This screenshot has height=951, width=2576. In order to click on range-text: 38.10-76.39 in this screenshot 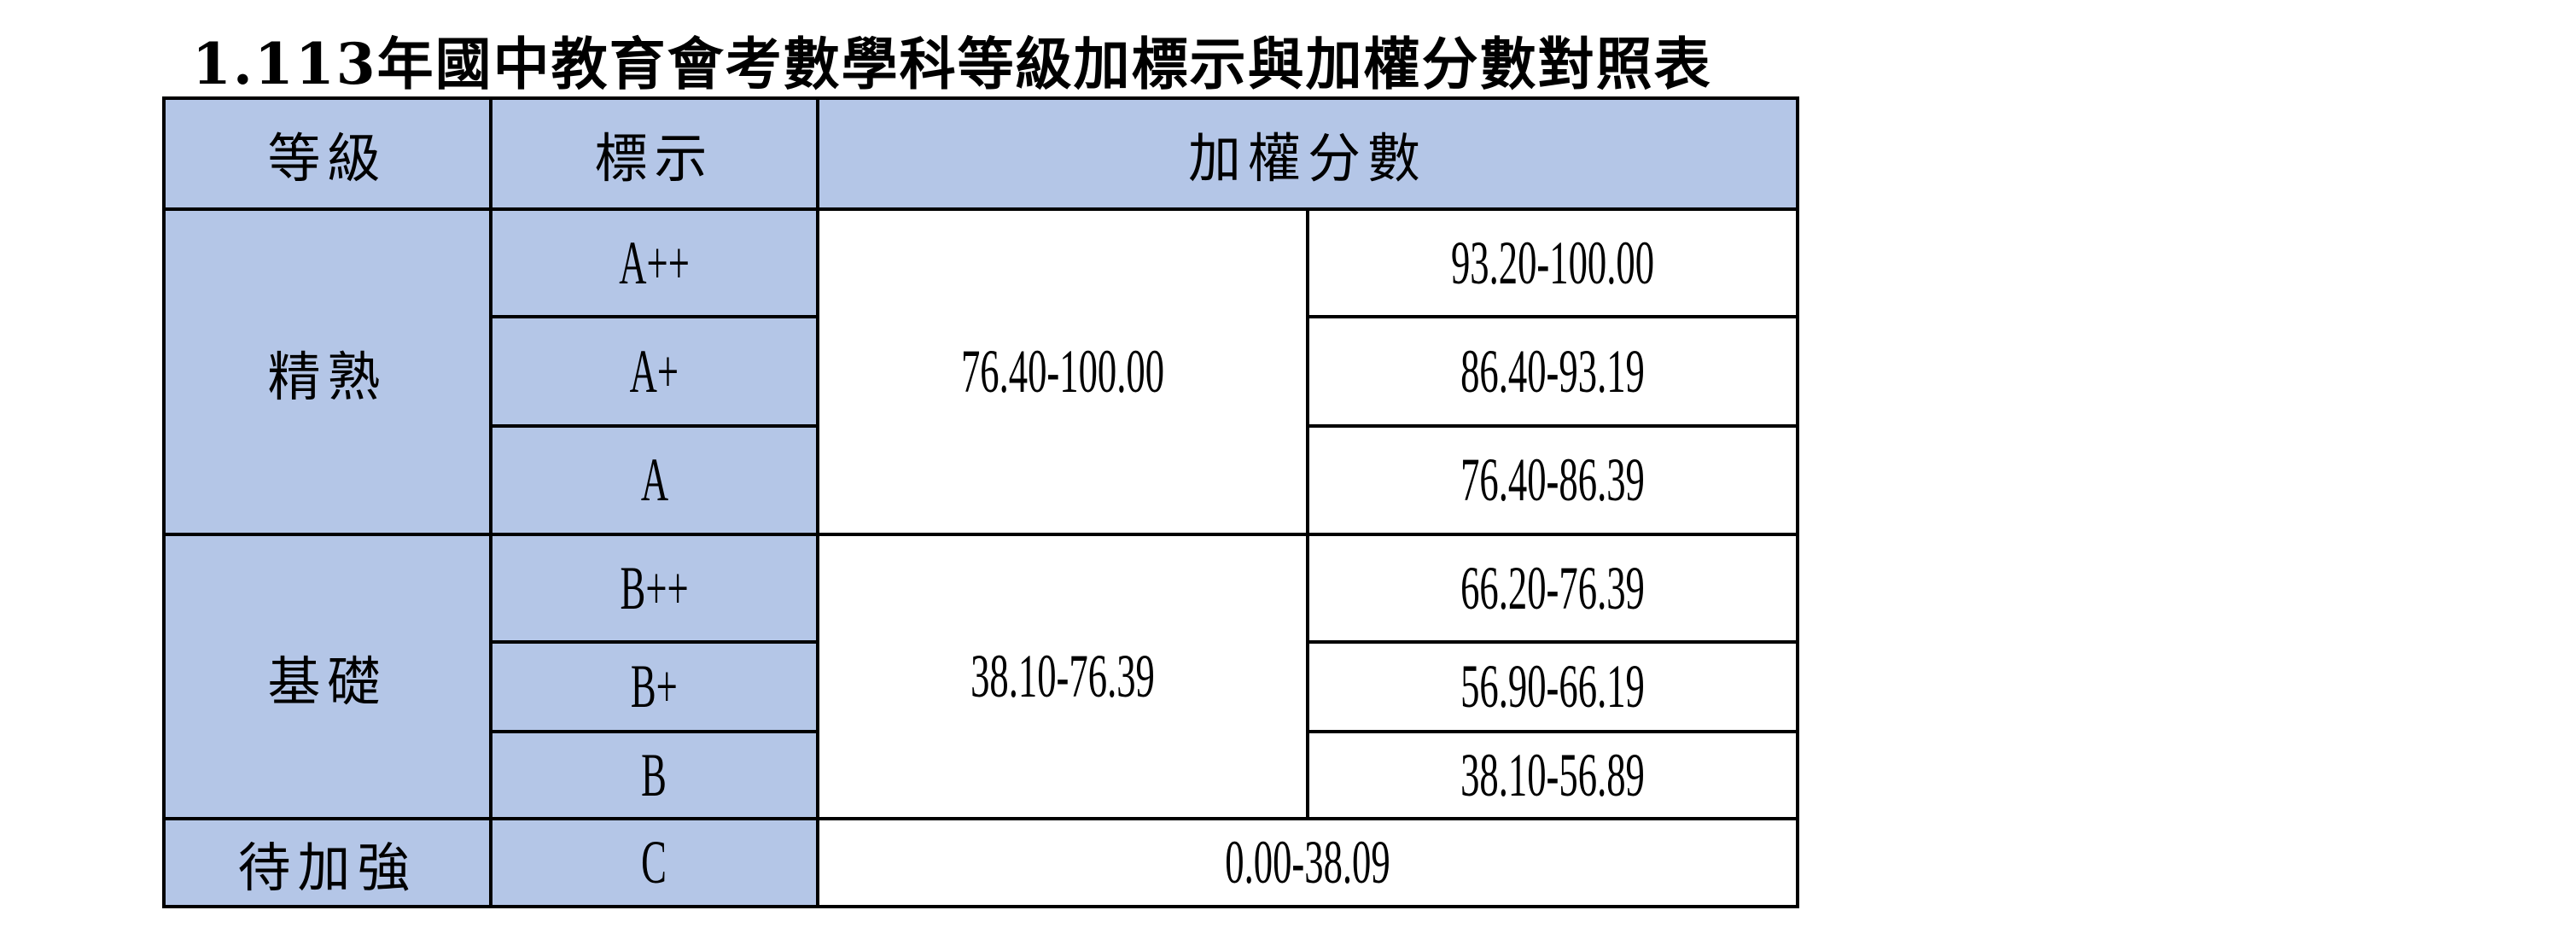, I will do `click(1062, 676)`.